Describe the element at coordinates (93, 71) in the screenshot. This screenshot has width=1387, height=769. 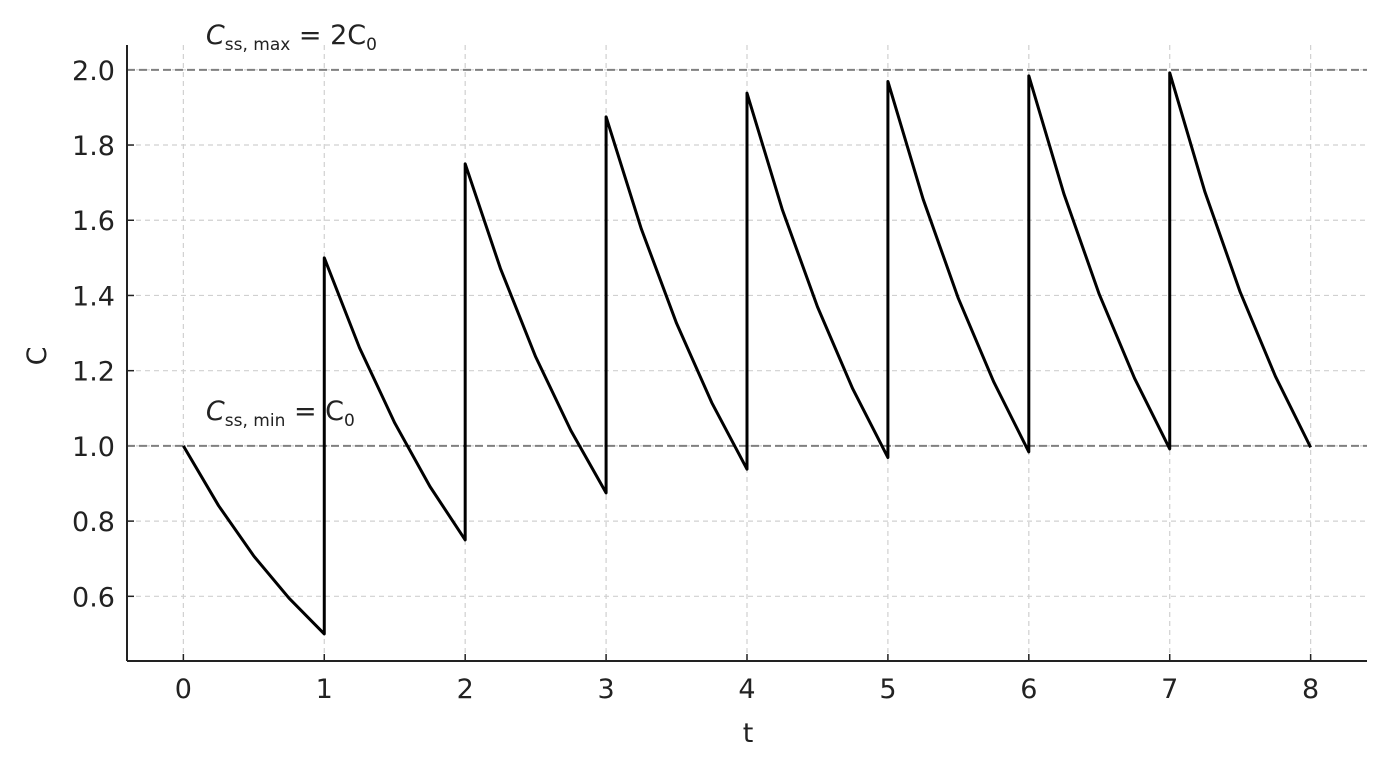
I see `y-tick-label: 2.0` at that location.